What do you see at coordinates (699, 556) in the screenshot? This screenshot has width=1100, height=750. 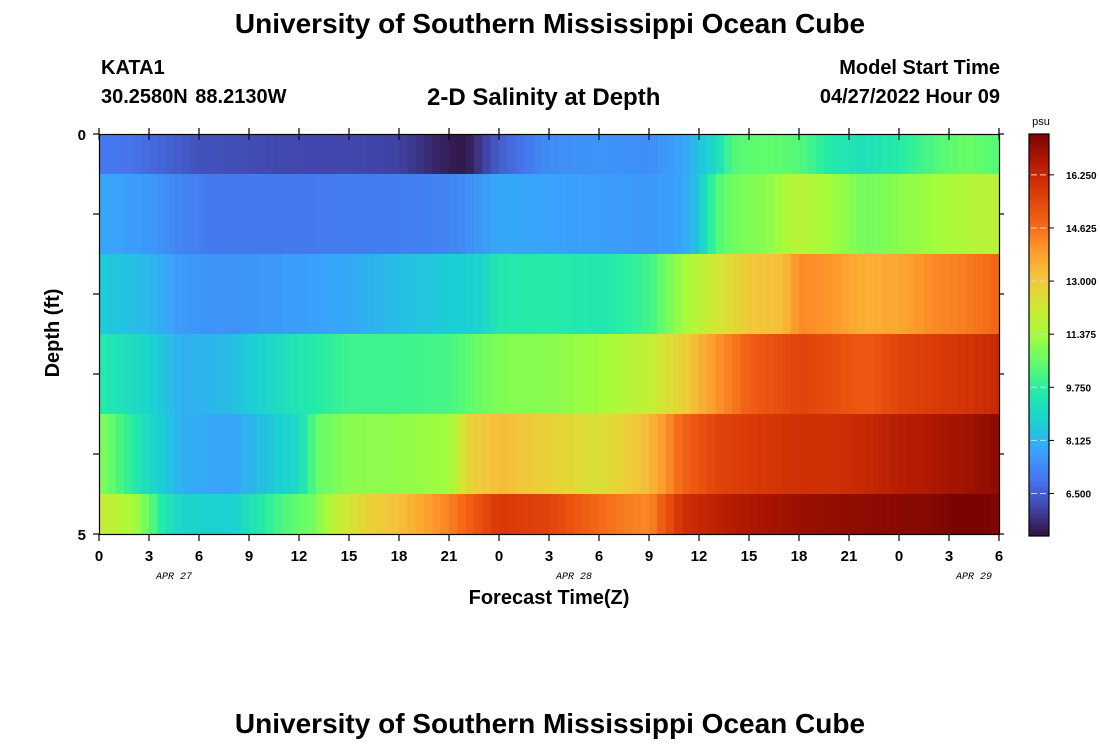 I see `x-tick-label: 12` at bounding box center [699, 556].